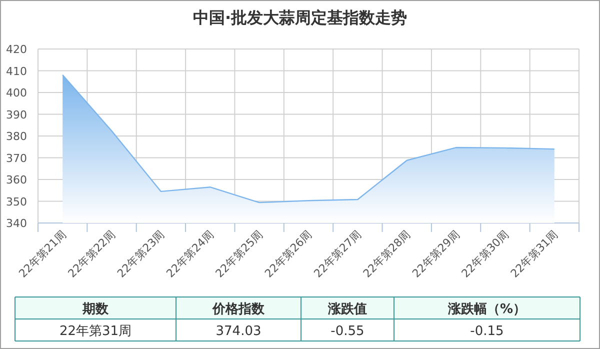 The height and width of the screenshot is (349, 600). I want to click on text: 涨跌值, so click(347, 309).